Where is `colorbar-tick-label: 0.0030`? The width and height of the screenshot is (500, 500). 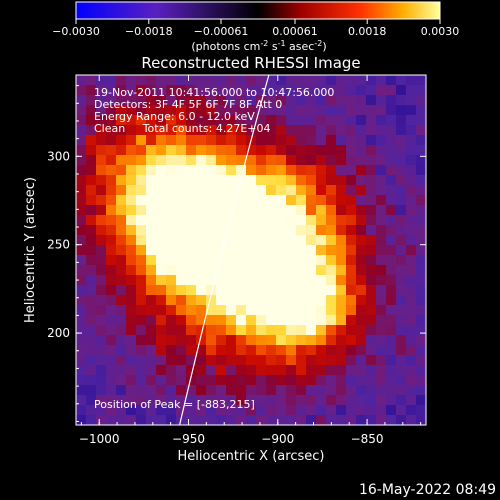
colorbar-tick-label: 0.0030 is located at coordinates (440, 31).